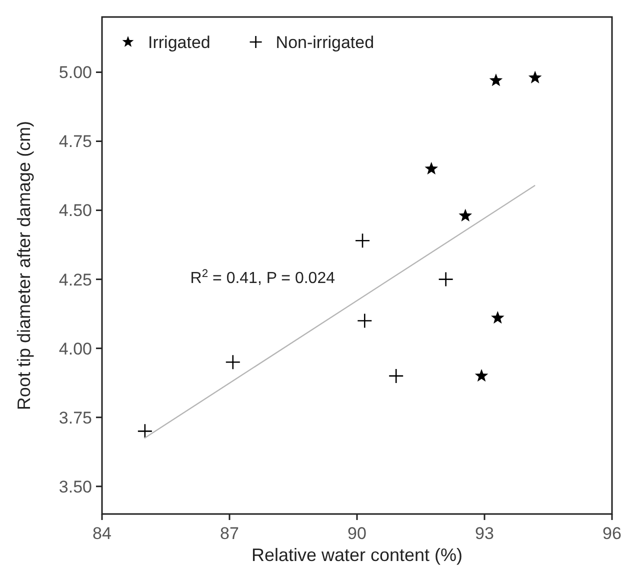 The image size is (632, 575). Describe the element at coordinates (75, 72) in the screenshot. I see `y-tick-label: 5.00` at that location.